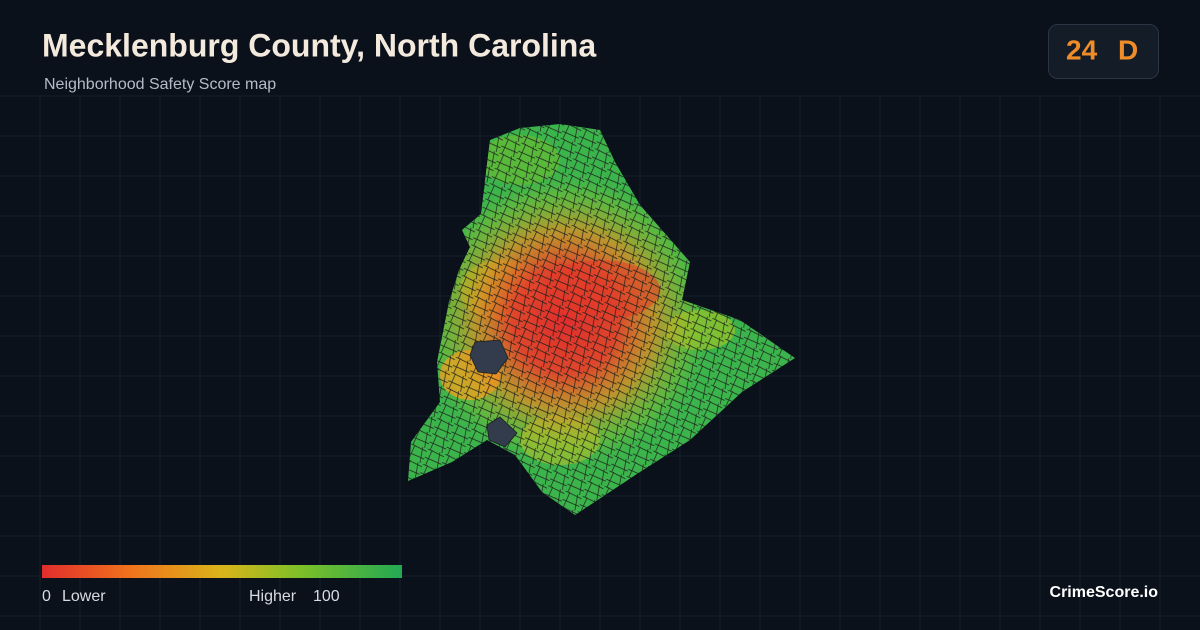  What do you see at coordinates (222, 571) in the screenshot?
I see `legend-scale` at bounding box center [222, 571].